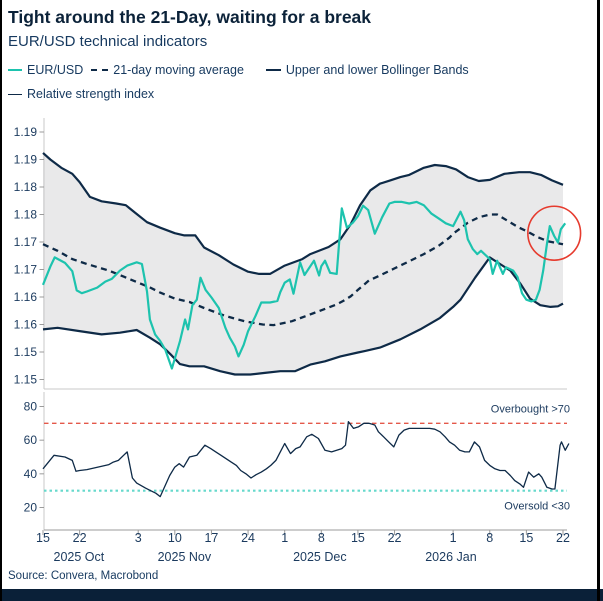 Image resolution: width=603 pixels, height=601 pixels. What do you see at coordinates (211, 538) in the screenshot?
I see `x-tick-label: 17` at bounding box center [211, 538].